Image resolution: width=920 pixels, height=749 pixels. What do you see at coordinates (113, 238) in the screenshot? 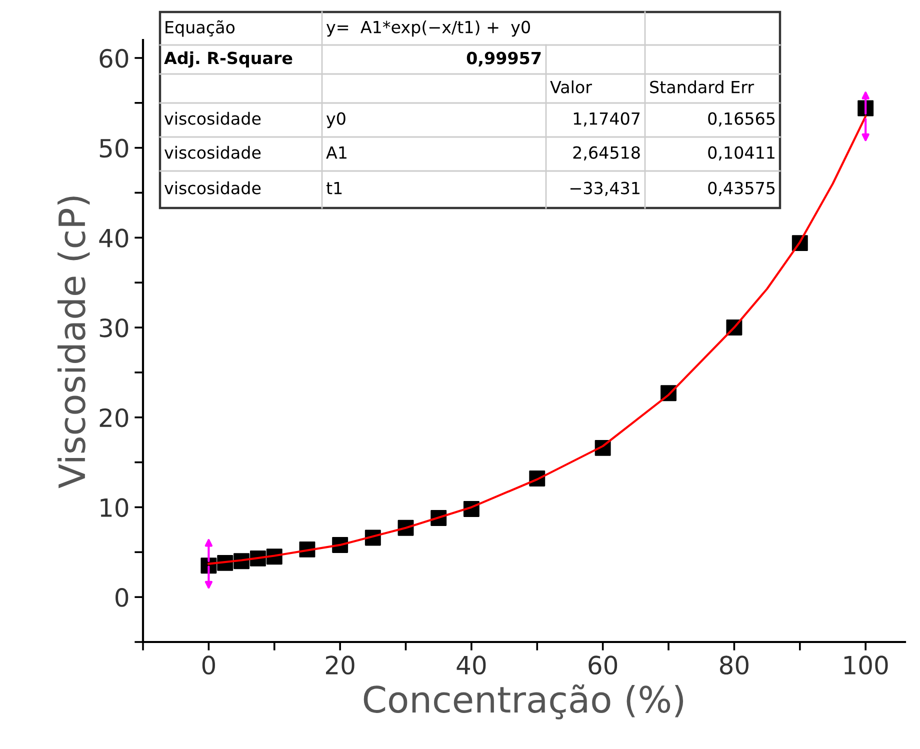
I see `y-tick-label: 40` at bounding box center [113, 238].